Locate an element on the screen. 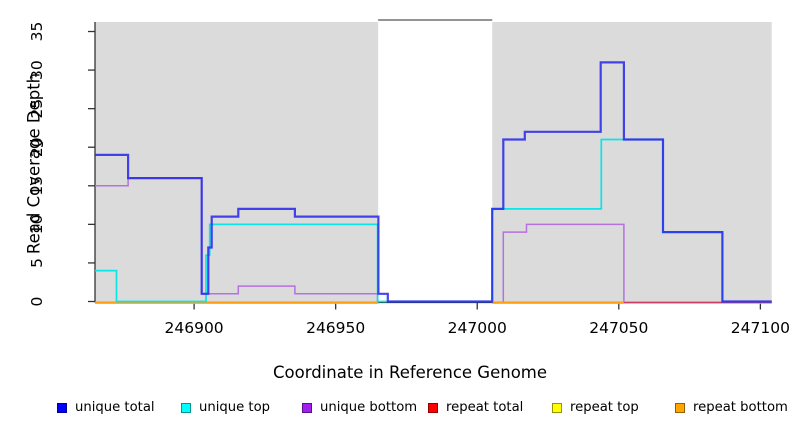  legend-item-unique-total: unique total is located at coordinates (106, 408).